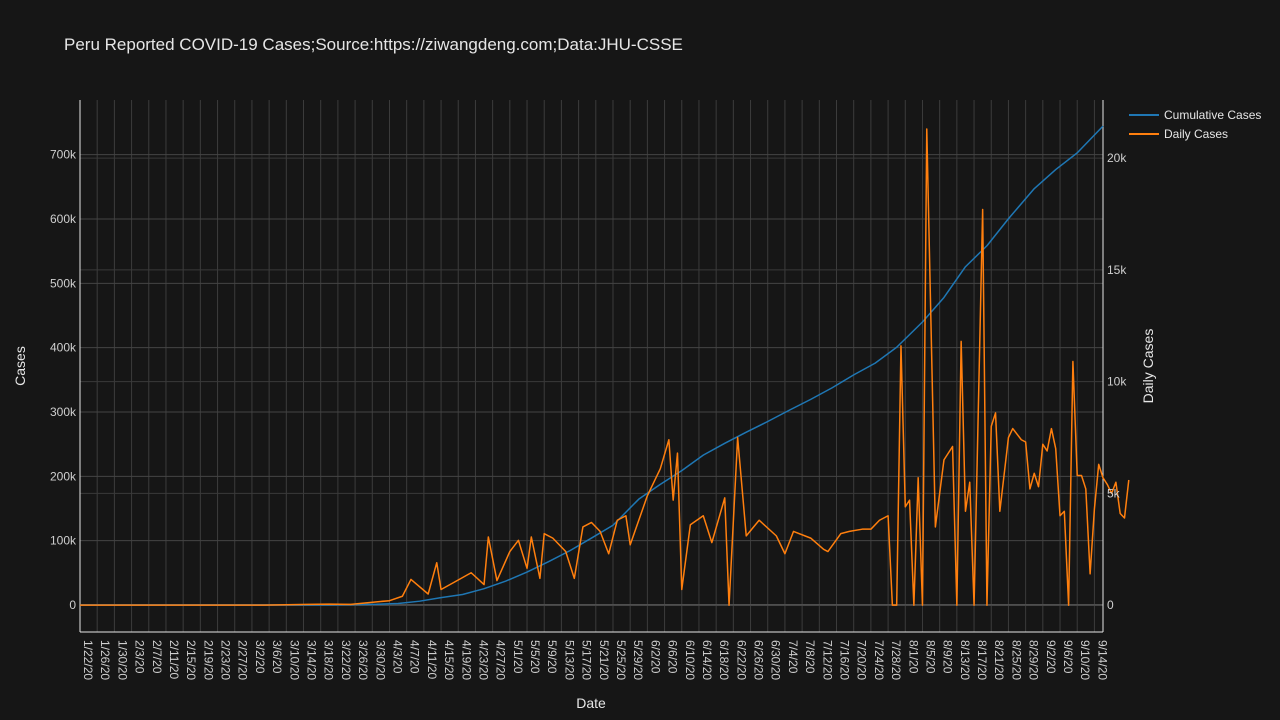 Image resolution: width=1280 pixels, height=720 pixels. I want to click on x-tick-label: 7/12/20, so click(827, 660).